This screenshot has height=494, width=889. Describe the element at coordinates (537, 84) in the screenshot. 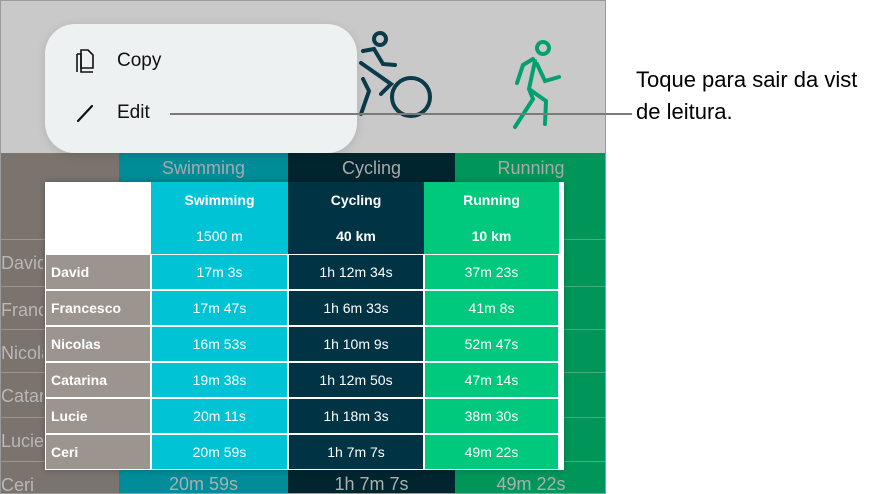

I see `runner-icon` at that location.